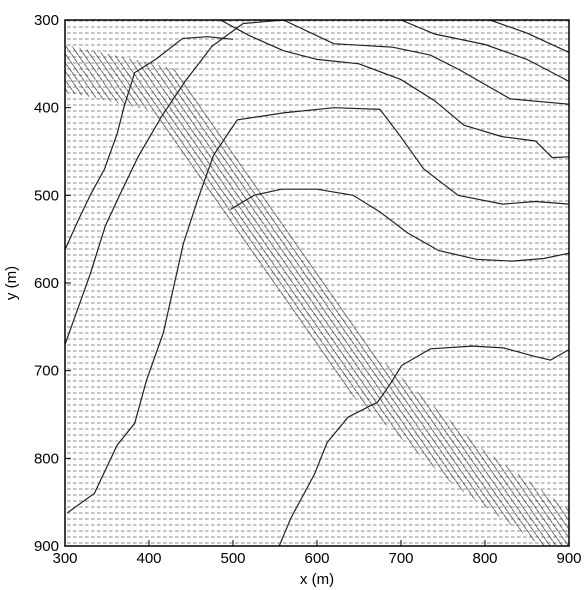 The width and height of the screenshot is (584, 590). Describe the element at coordinates (46, 283) in the screenshot. I see `y-tick-label: 600` at that location.